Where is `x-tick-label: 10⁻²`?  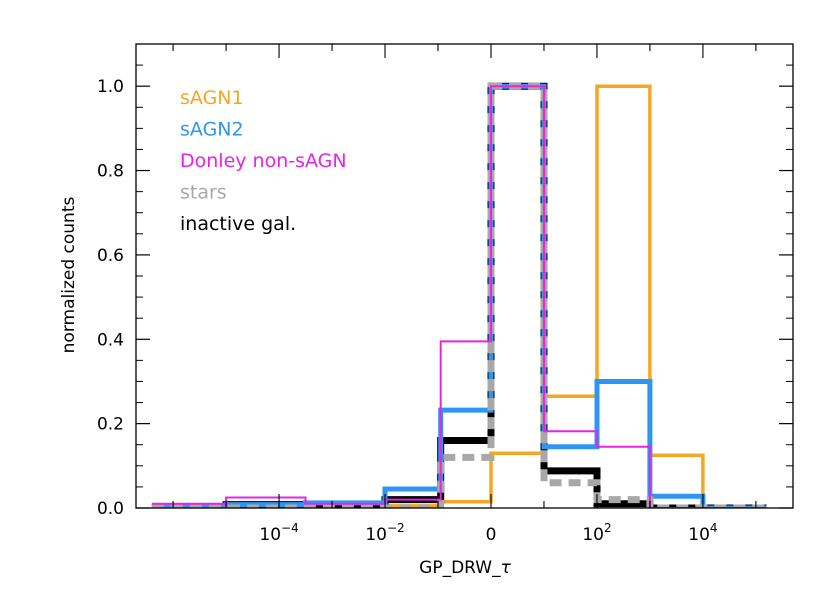
x-tick-label: 10⁻² is located at coordinates (384, 533).